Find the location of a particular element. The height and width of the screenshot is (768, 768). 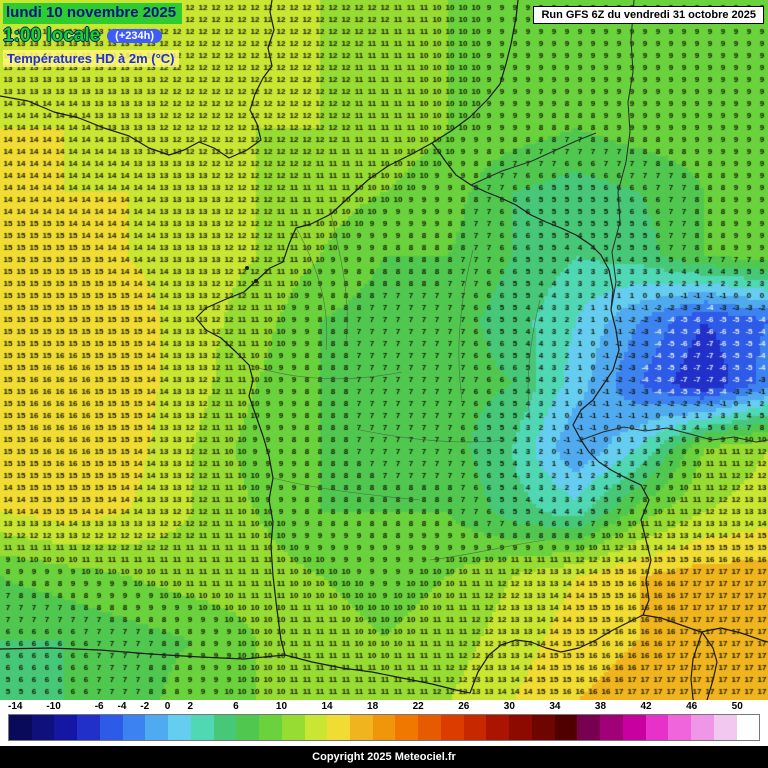

temperature-scale: -14 -10 -6 -4 -2 0 2 6 10 14 18 22 26 30 34 38 42 46 50 is located at coordinates (384, 721).